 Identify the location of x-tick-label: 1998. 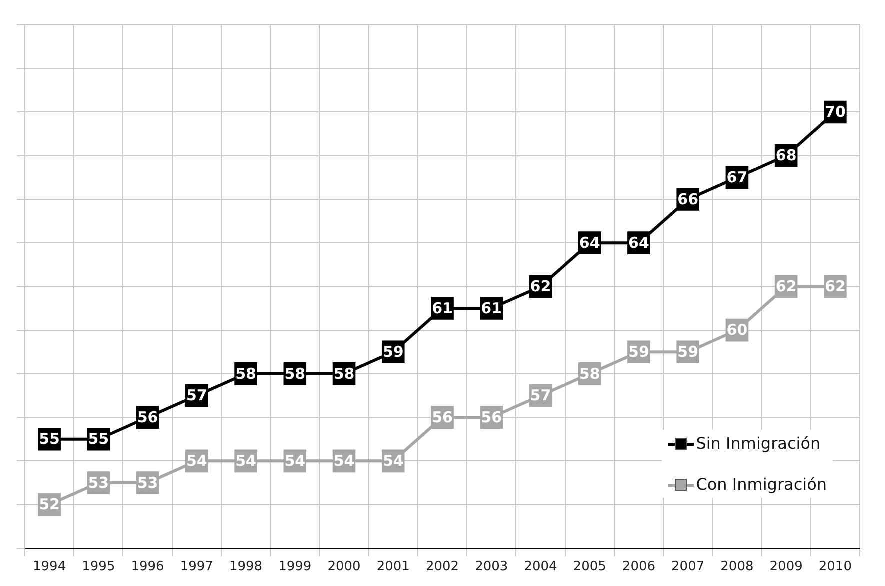
(246, 567).